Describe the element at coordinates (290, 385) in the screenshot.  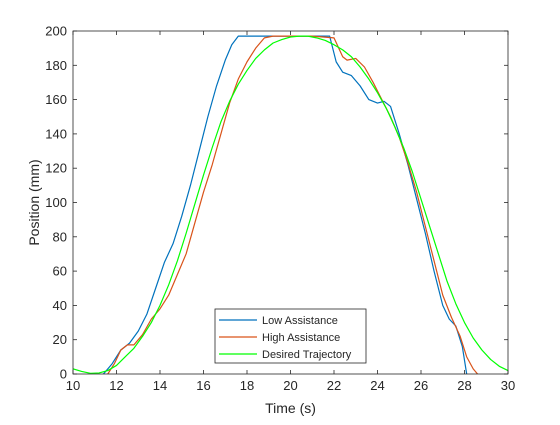
I see `x-tick-label: 20` at that location.